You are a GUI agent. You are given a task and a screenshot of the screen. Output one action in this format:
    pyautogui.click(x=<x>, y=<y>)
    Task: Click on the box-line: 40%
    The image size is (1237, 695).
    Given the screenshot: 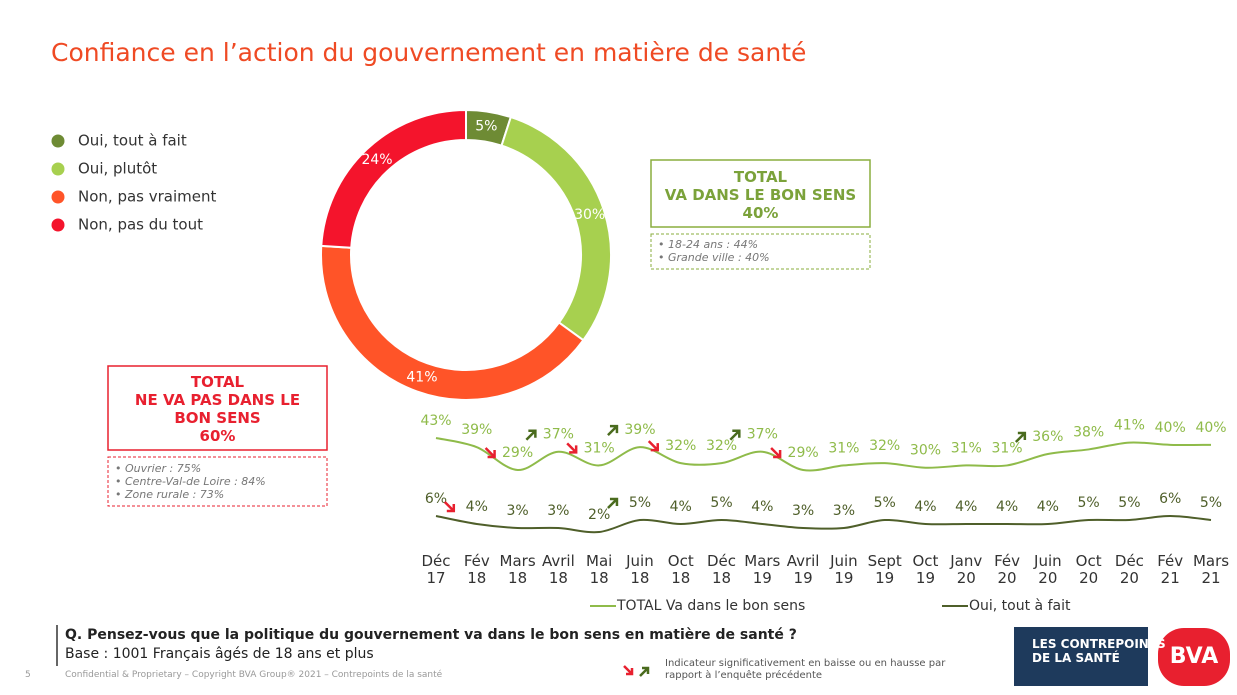 What is the action you would take?
    pyautogui.click(x=760, y=213)
    